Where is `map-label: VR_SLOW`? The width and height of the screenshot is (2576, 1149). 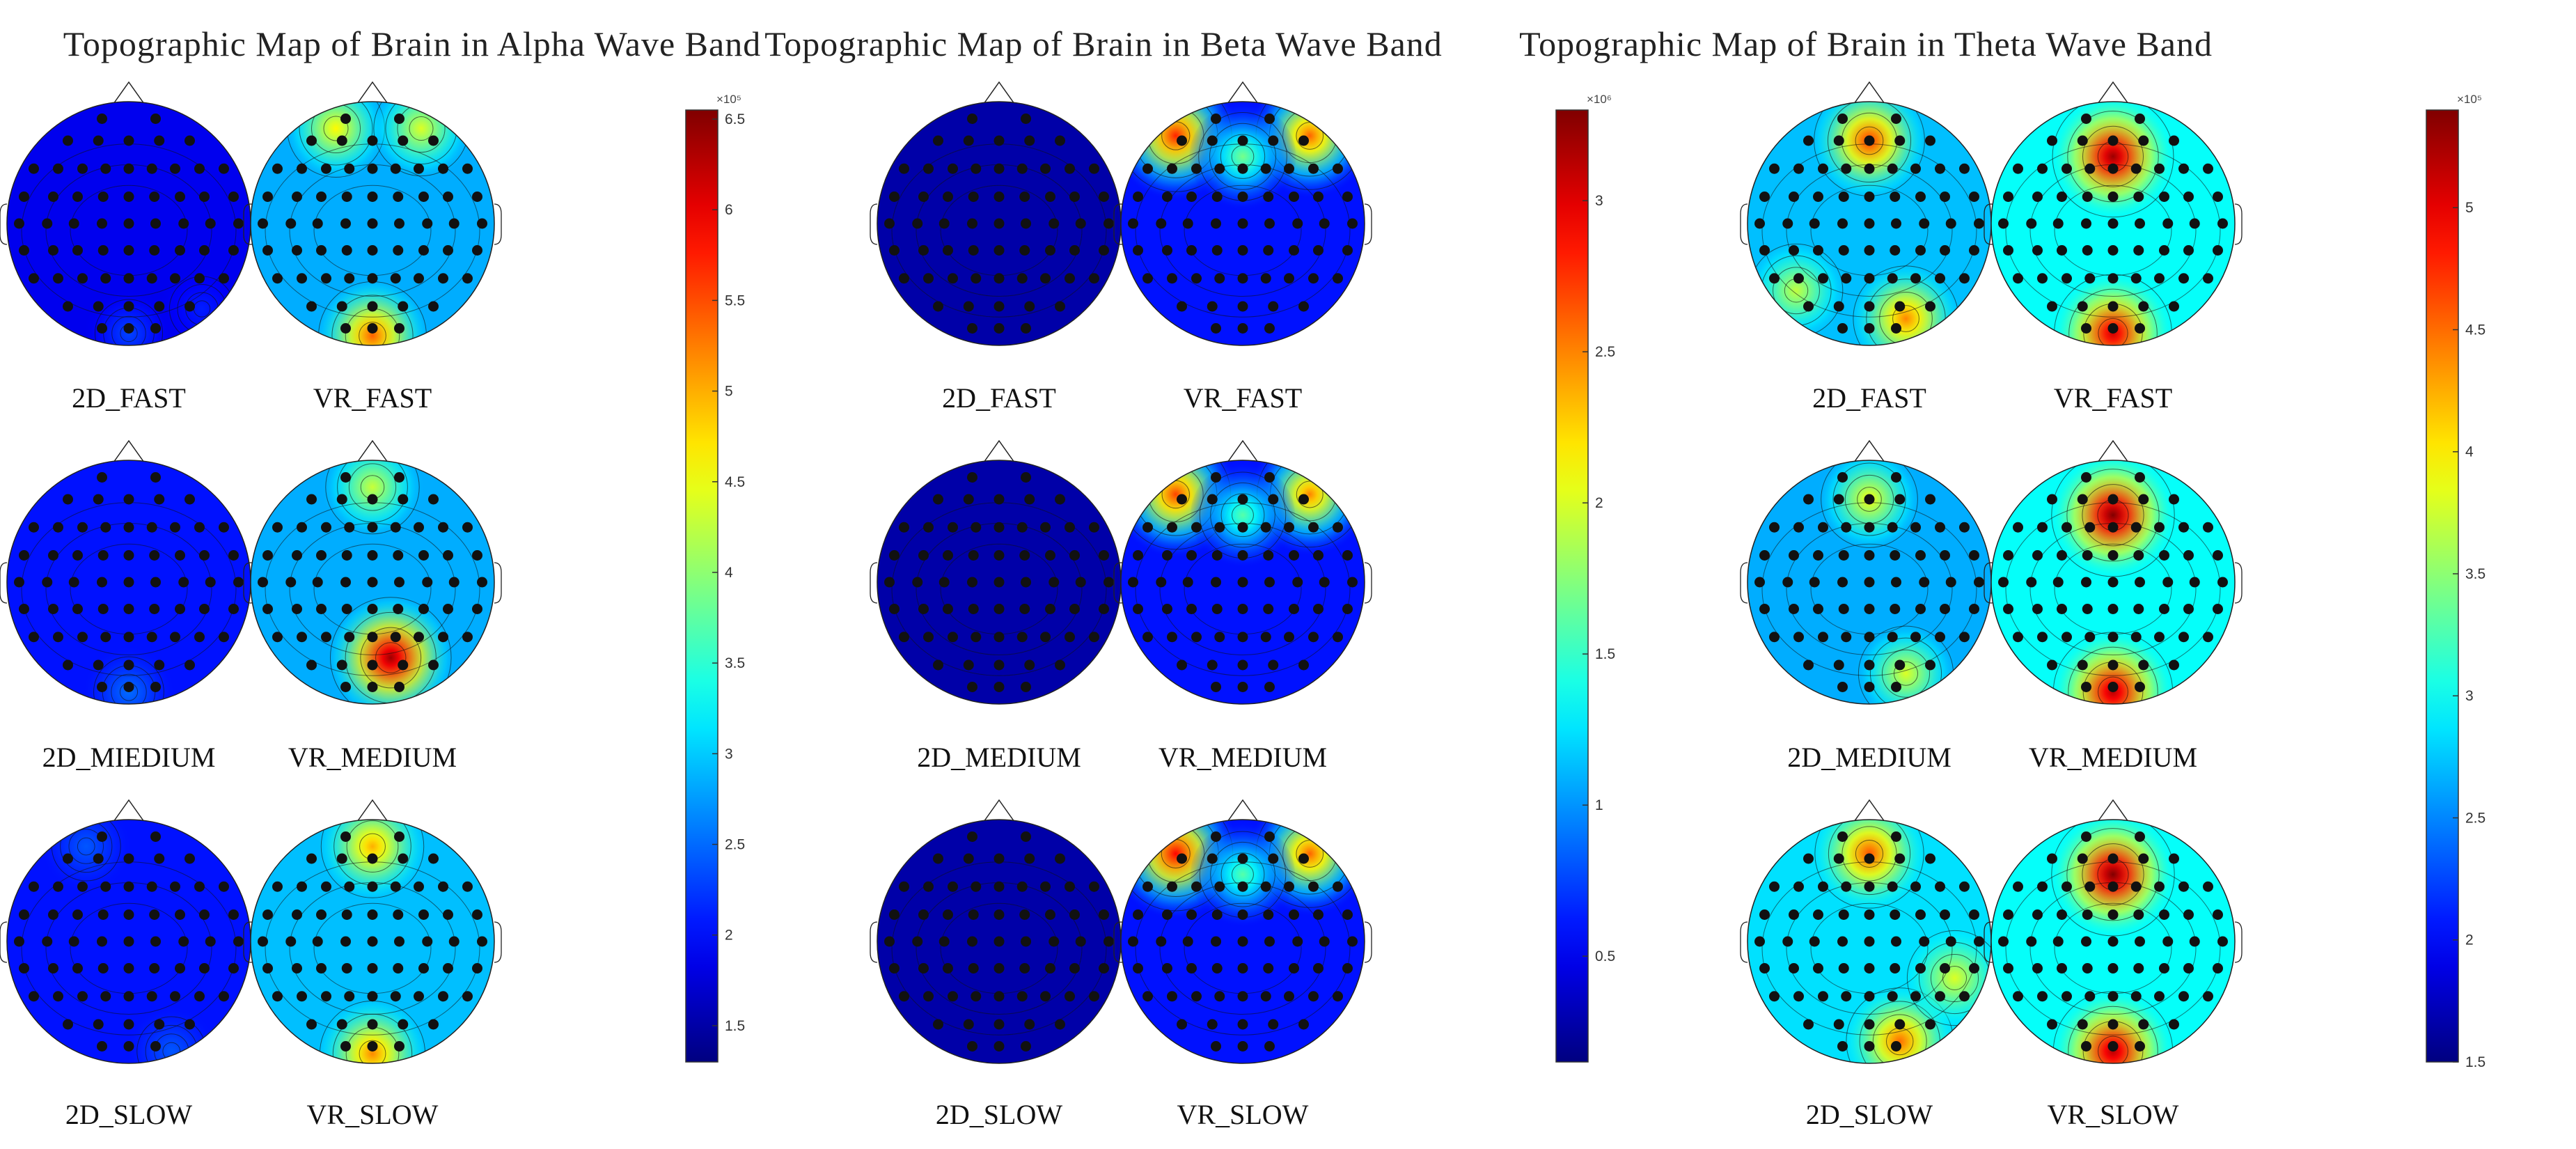
map-label: VR_SLOW is located at coordinates (2113, 1115).